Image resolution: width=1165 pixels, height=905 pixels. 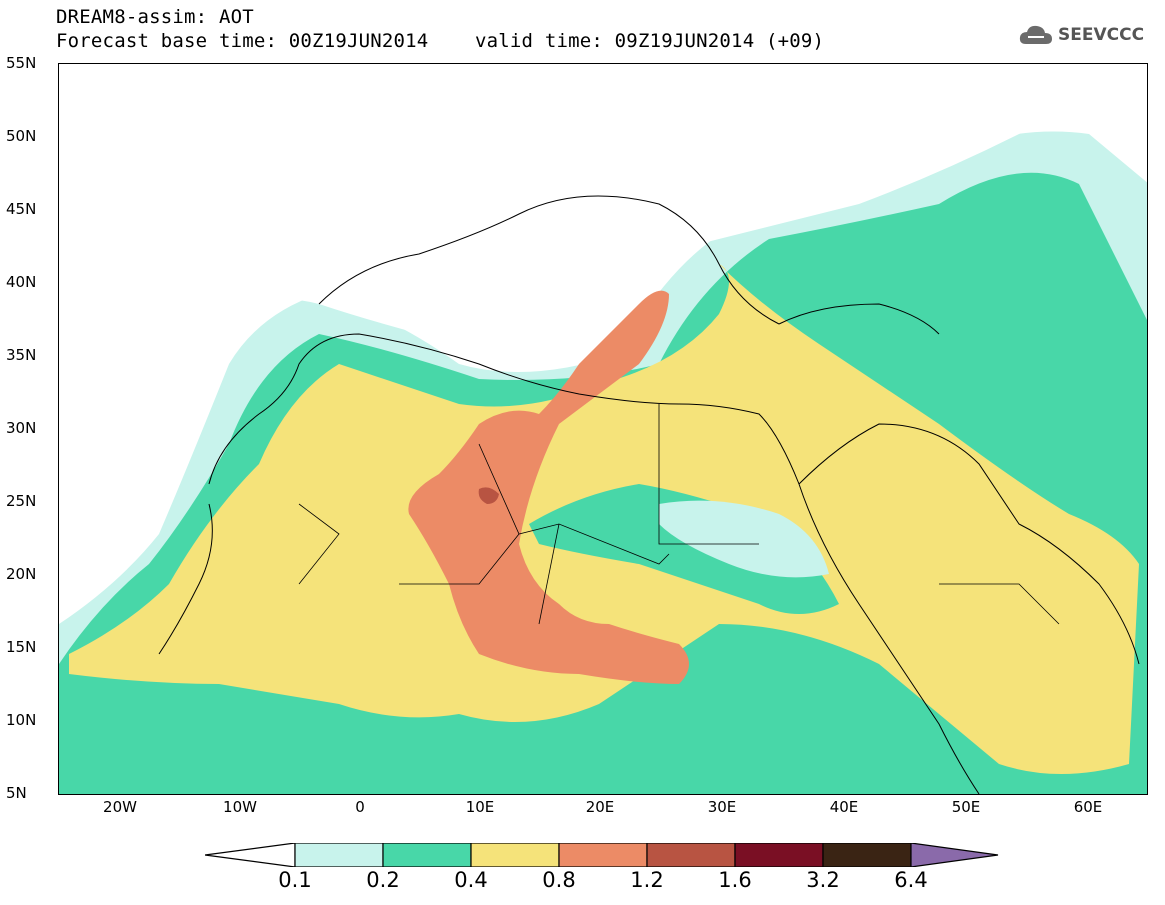 I want to click on aot-band-0-1-inner, so click(x=744, y=539).